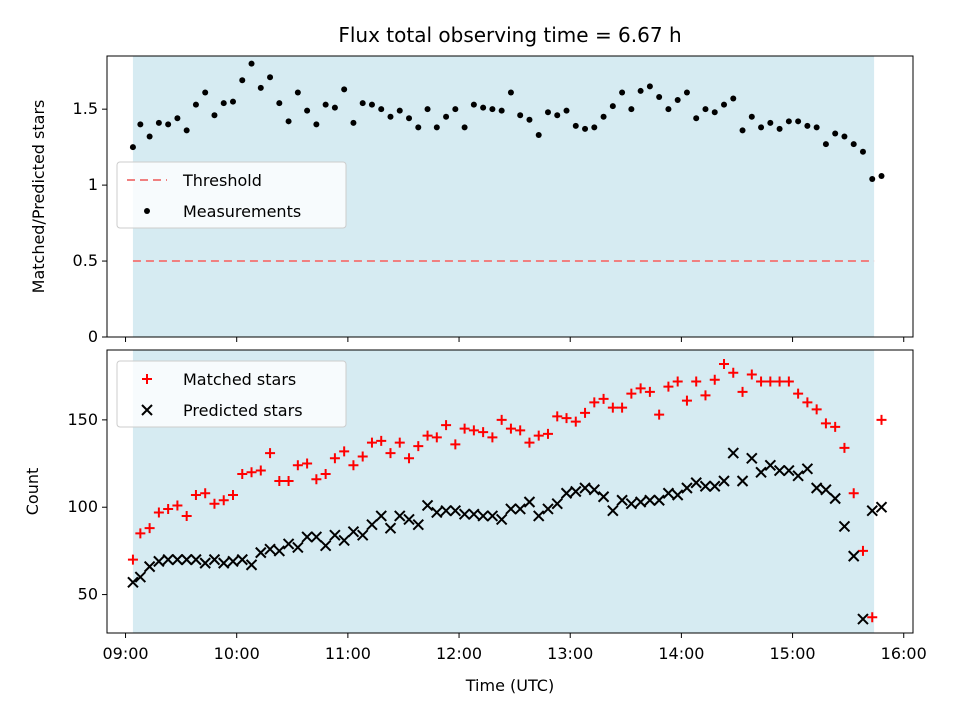 The width and height of the screenshot is (960, 720). Describe the element at coordinates (348, 653) in the screenshot. I see `x-tick-label: 11:00` at that location.